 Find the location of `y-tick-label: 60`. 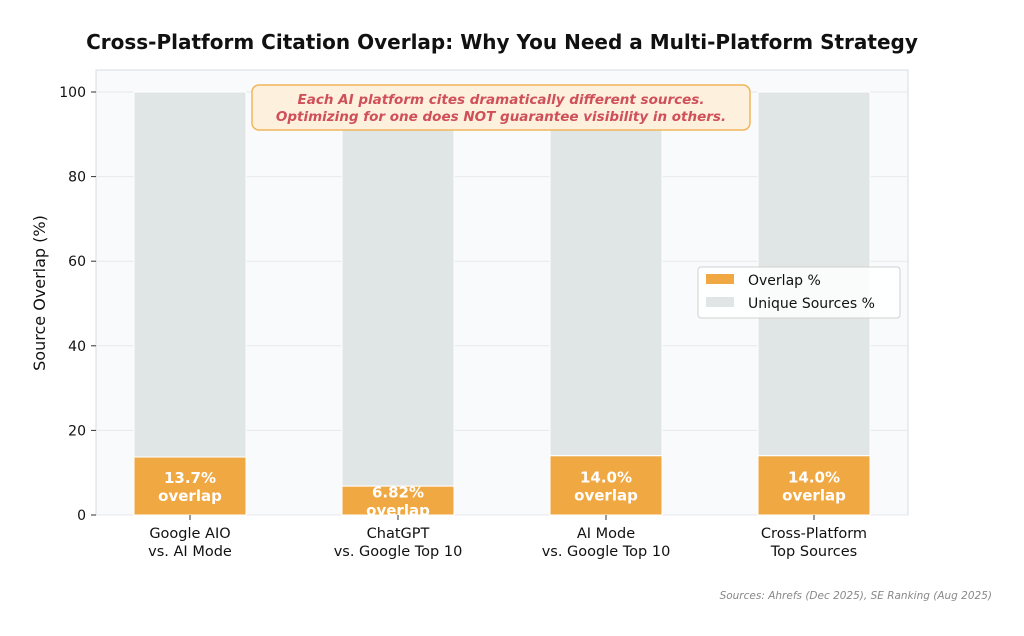

y-tick-label: 60 is located at coordinates (77, 262).